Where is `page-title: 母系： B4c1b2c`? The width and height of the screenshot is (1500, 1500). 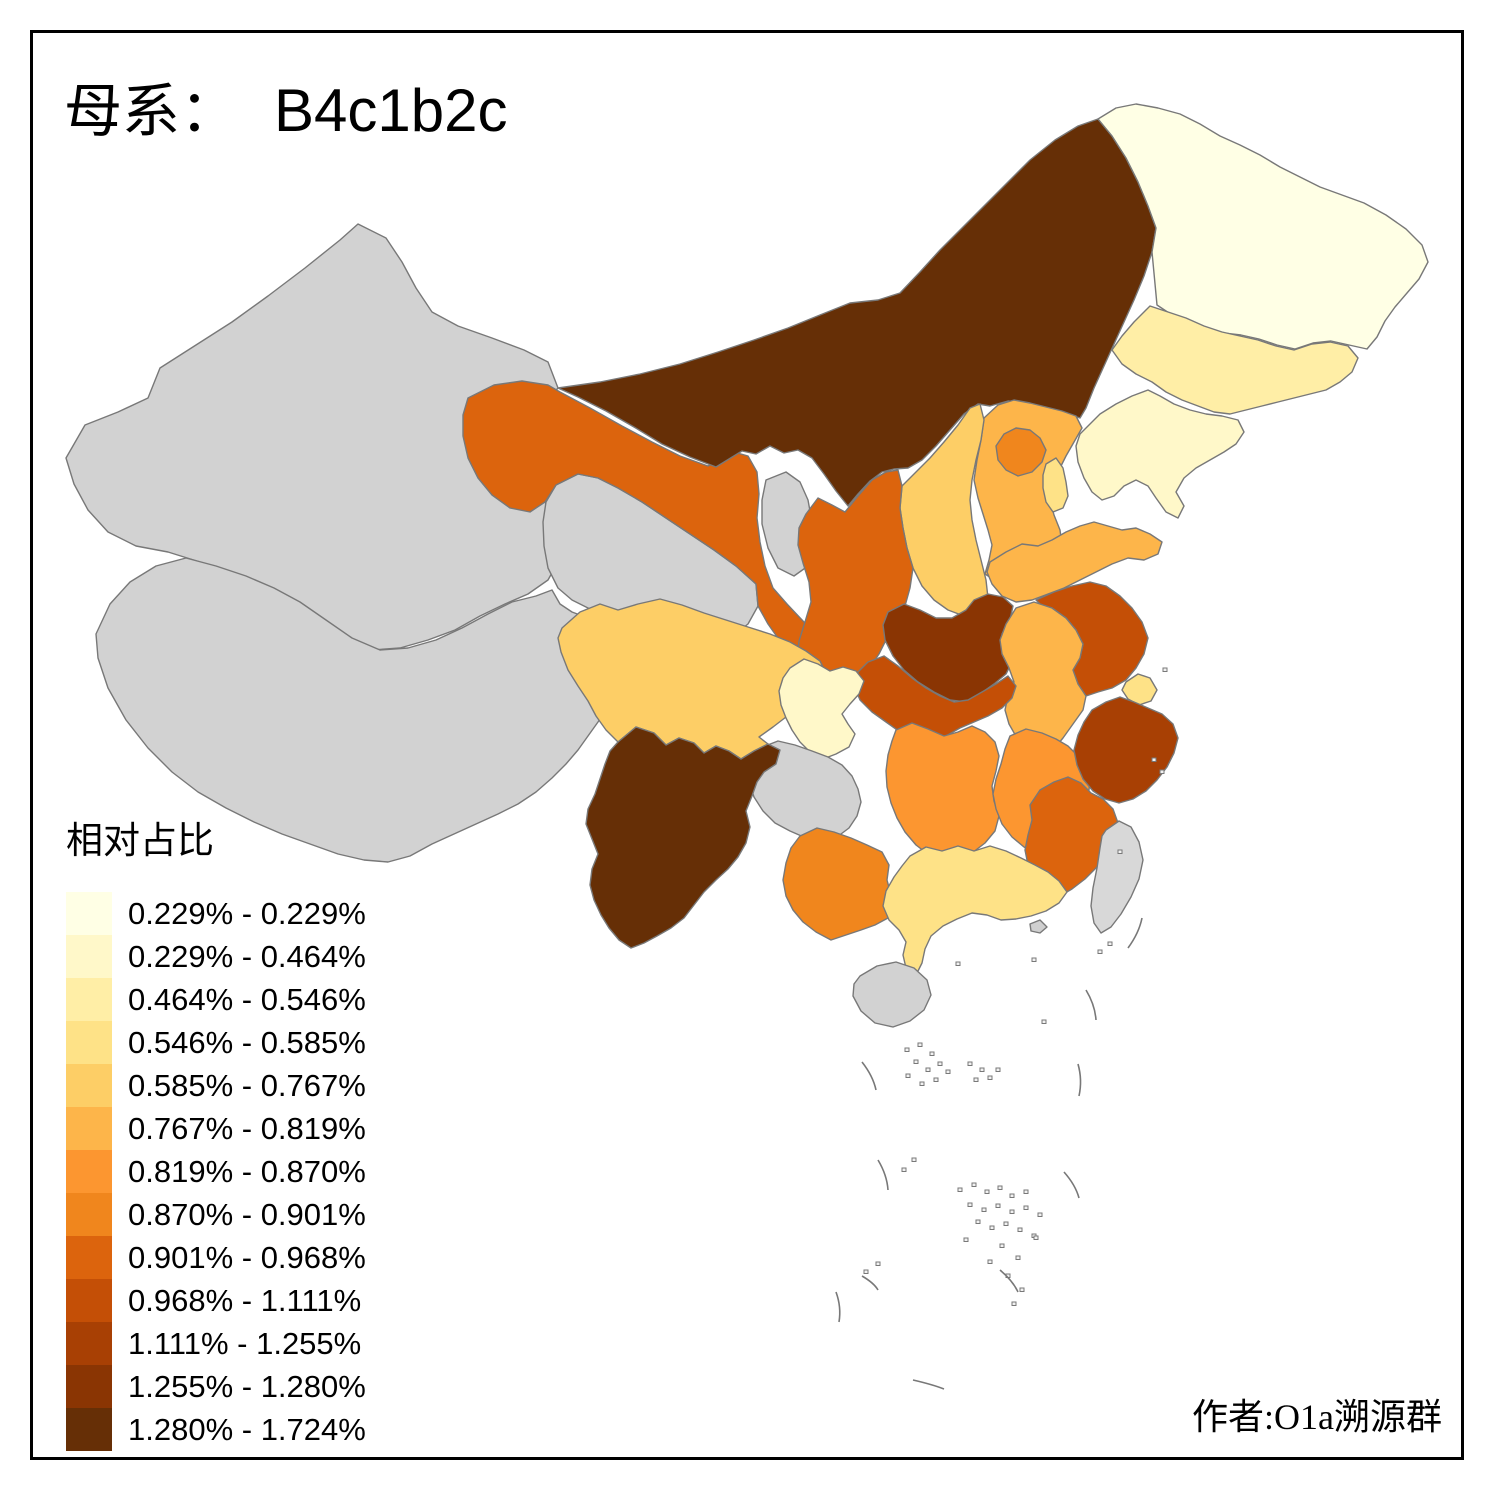 page-title: 母系： B4c1b2c is located at coordinates (286, 106).